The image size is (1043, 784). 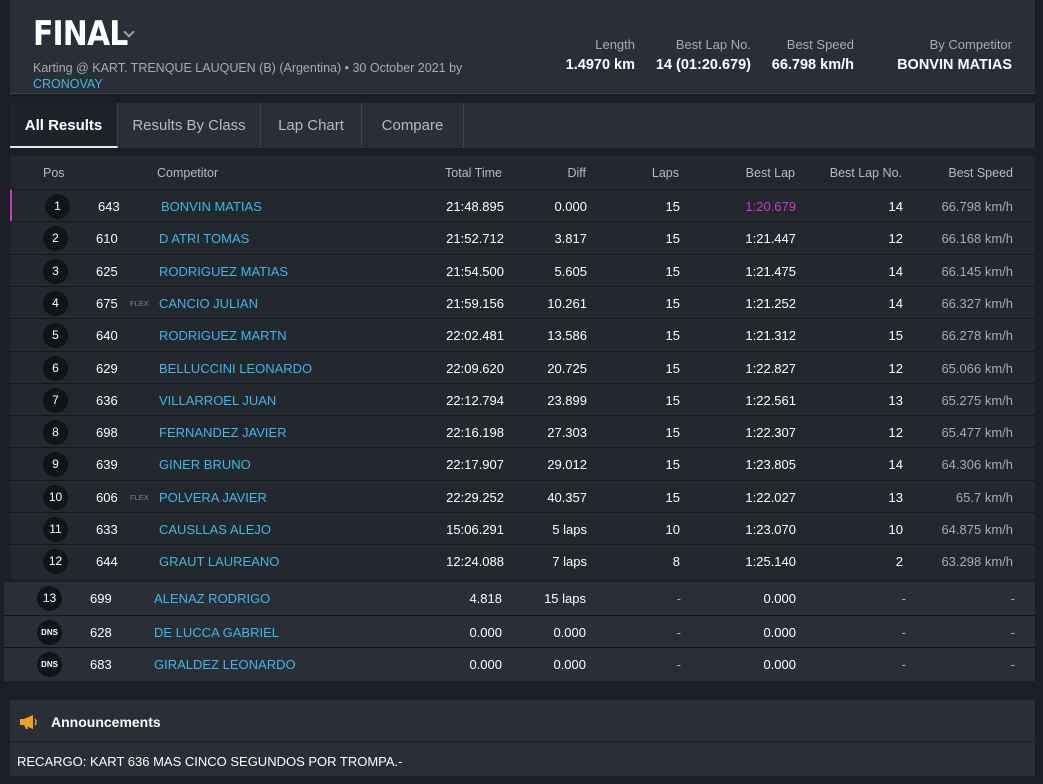 What do you see at coordinates (216, 632) in the screenshot?
I see `competitor-name: DE LUCCA GABRIEL` at bounding box center [216, 632].